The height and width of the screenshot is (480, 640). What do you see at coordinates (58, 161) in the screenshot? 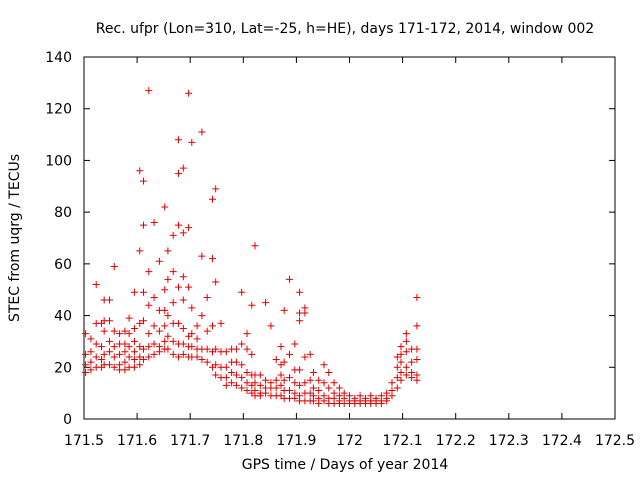
I see `y-tick-label: 100` at bounding box center [58, 161].